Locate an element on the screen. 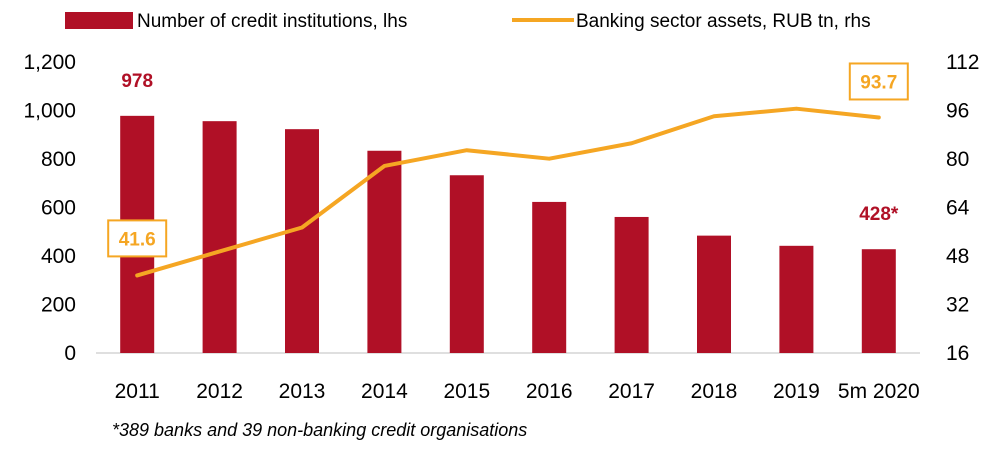  y-right-tick-label: 112 is located at coordinates (962, 62).